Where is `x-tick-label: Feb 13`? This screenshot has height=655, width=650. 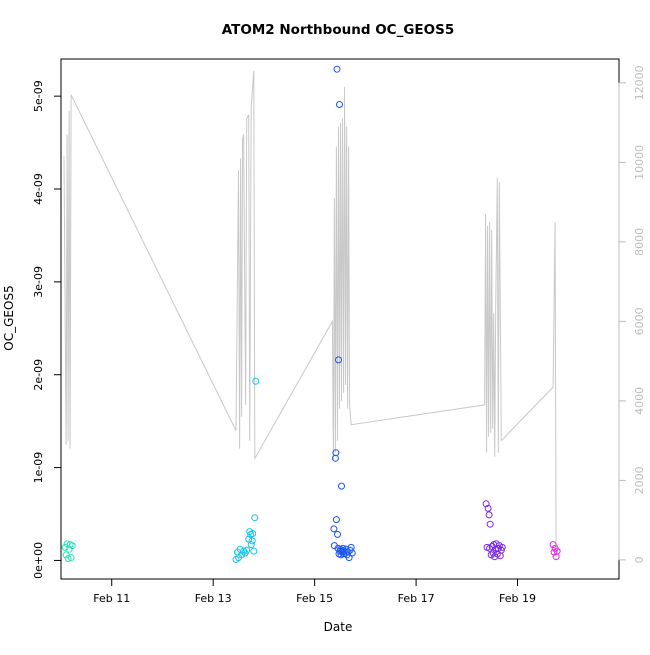
x-tick-label: Feb 13 is located at coordinates (213, 598).